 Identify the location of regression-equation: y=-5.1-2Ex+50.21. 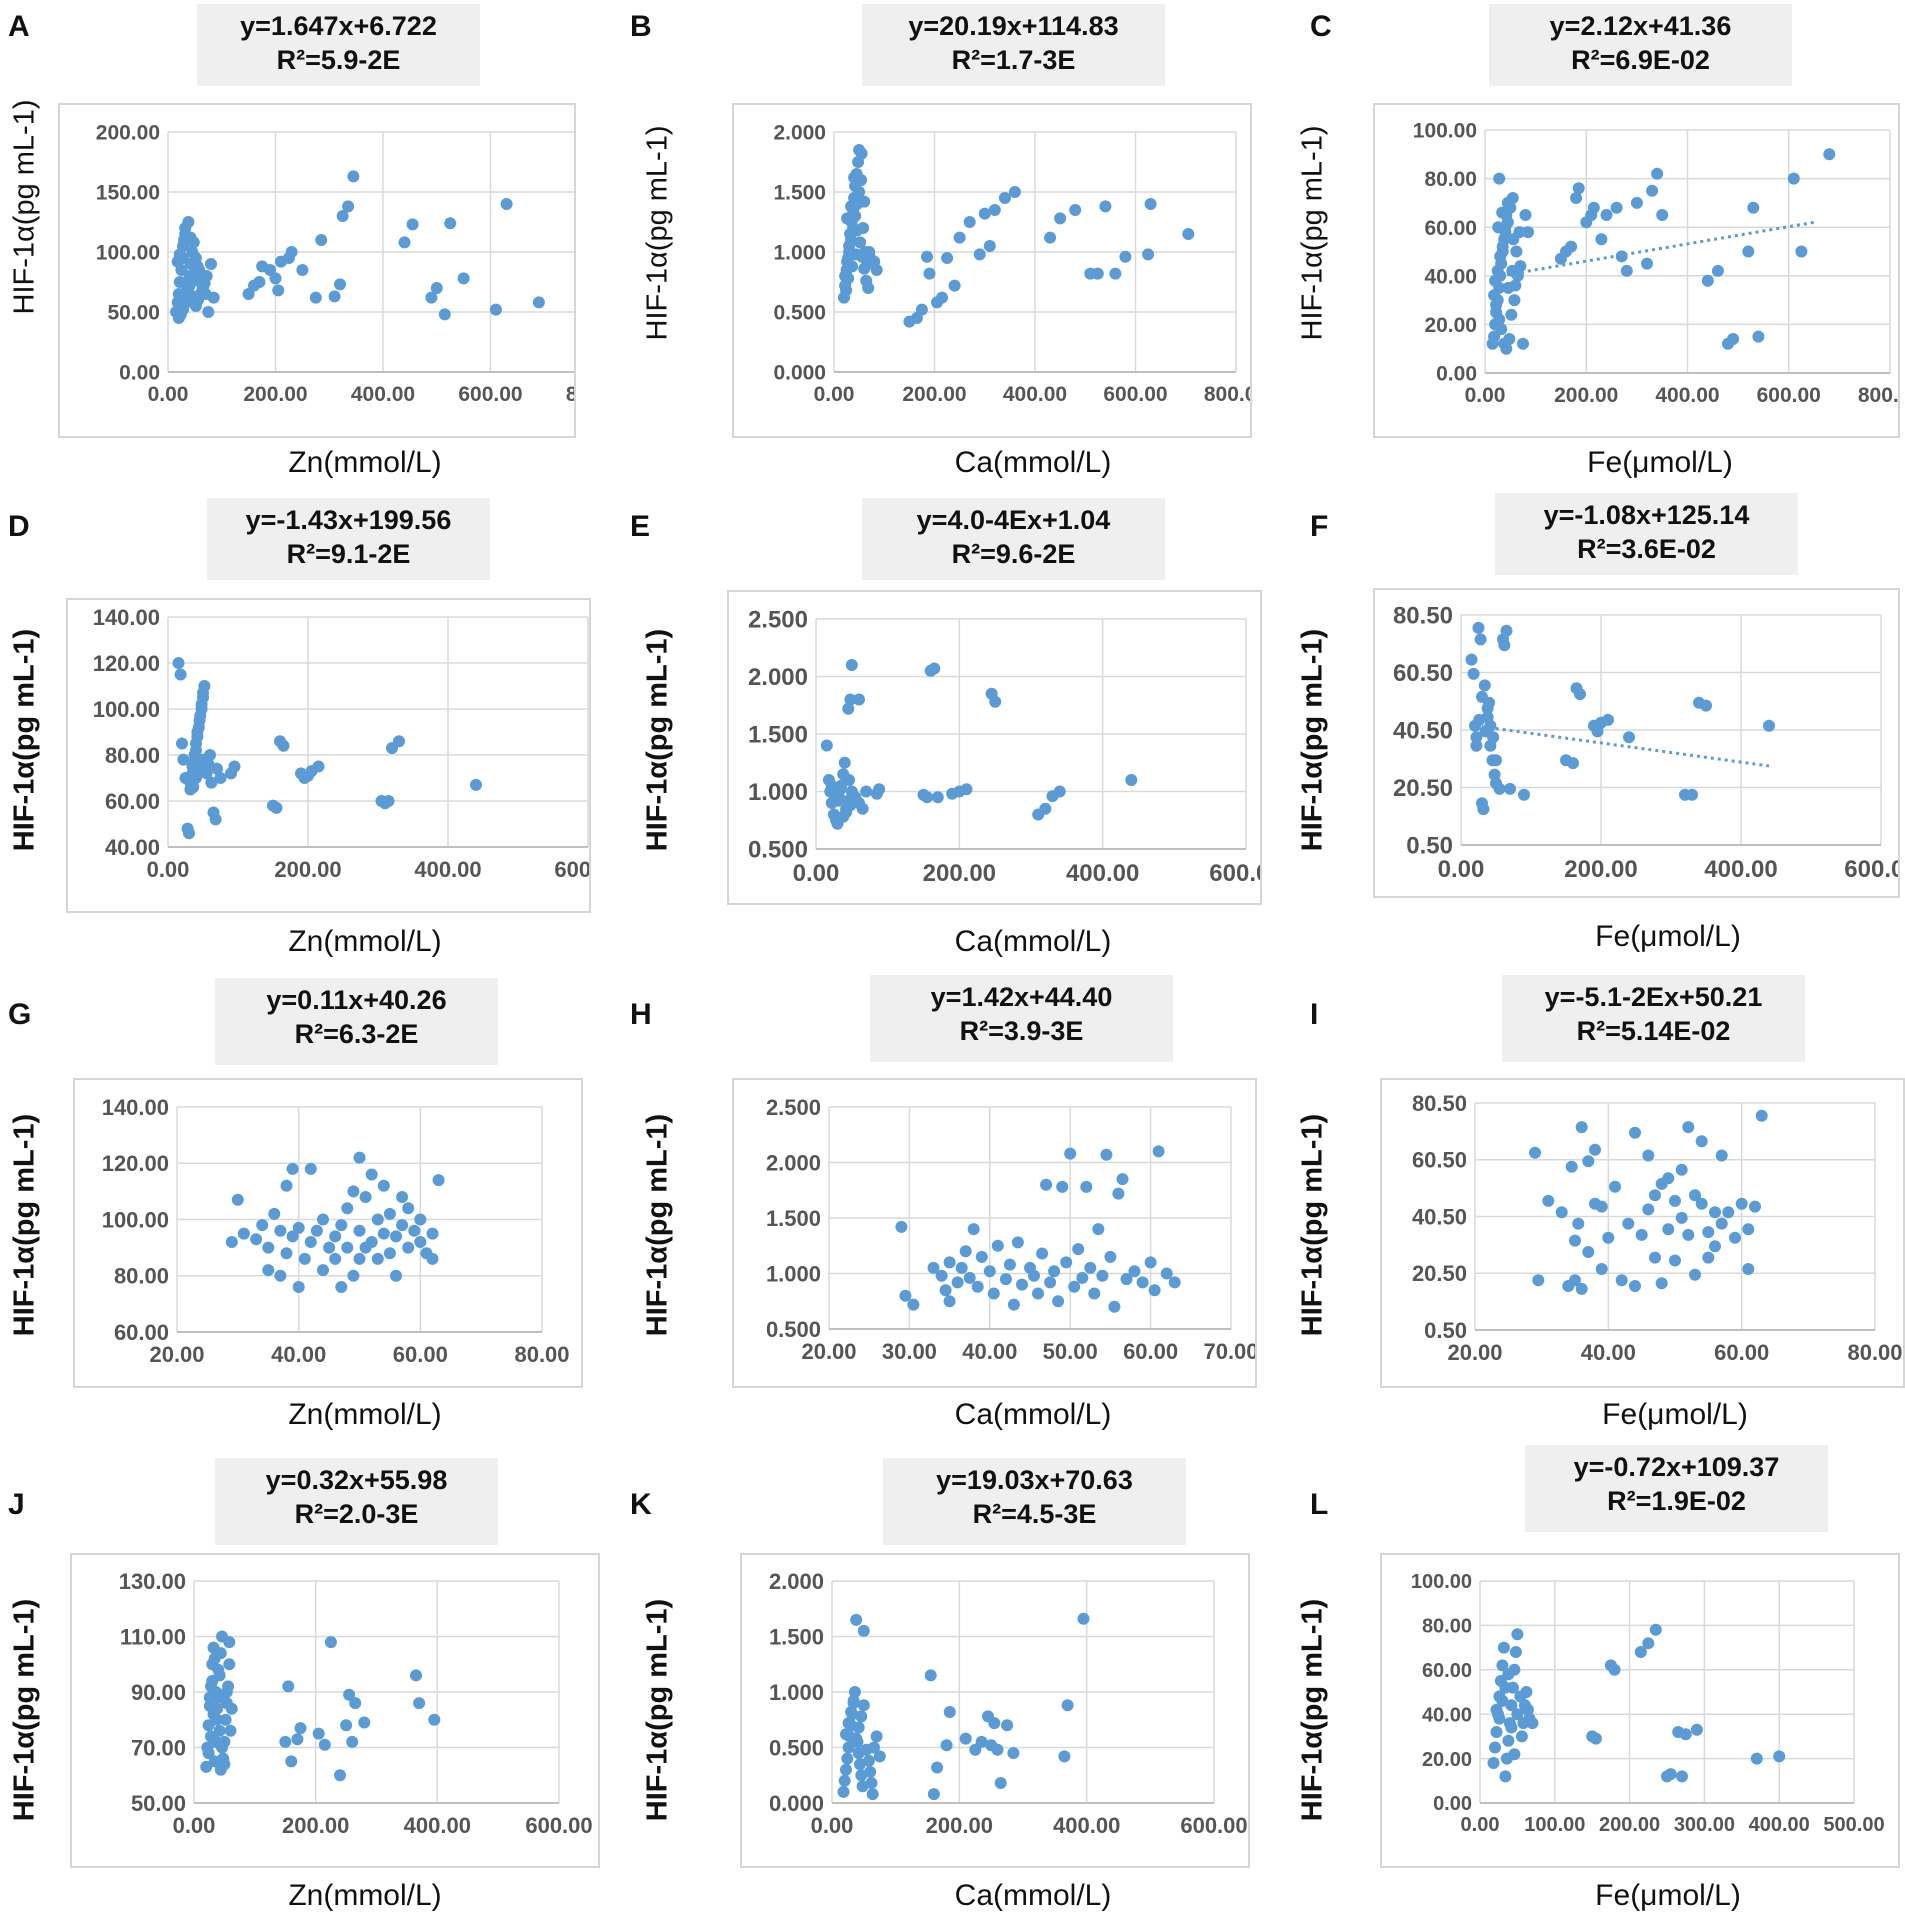
(1653, 997).